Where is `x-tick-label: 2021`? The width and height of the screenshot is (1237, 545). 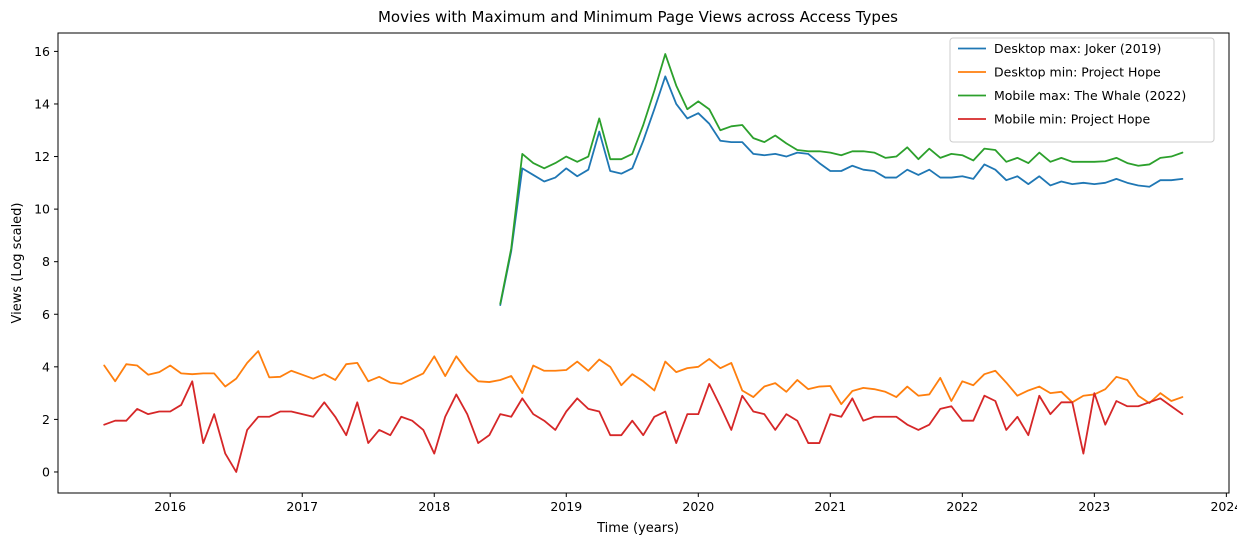
x-tick-label: 2021 is located at coordinates (830, 506).